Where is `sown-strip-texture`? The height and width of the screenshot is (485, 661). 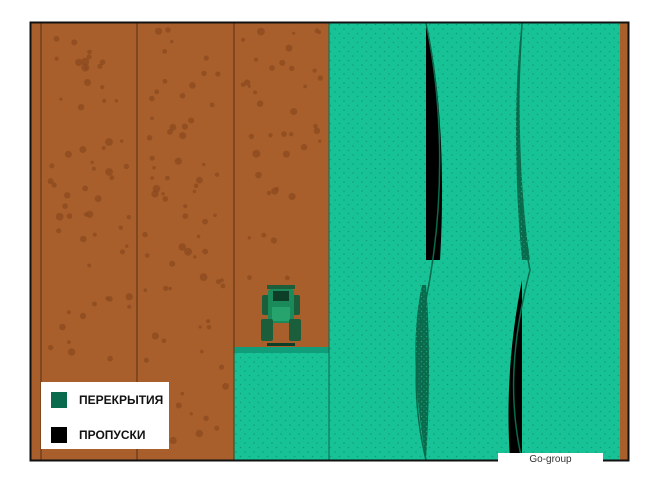
sown-strip-texture is located at coordinates (281, 403).